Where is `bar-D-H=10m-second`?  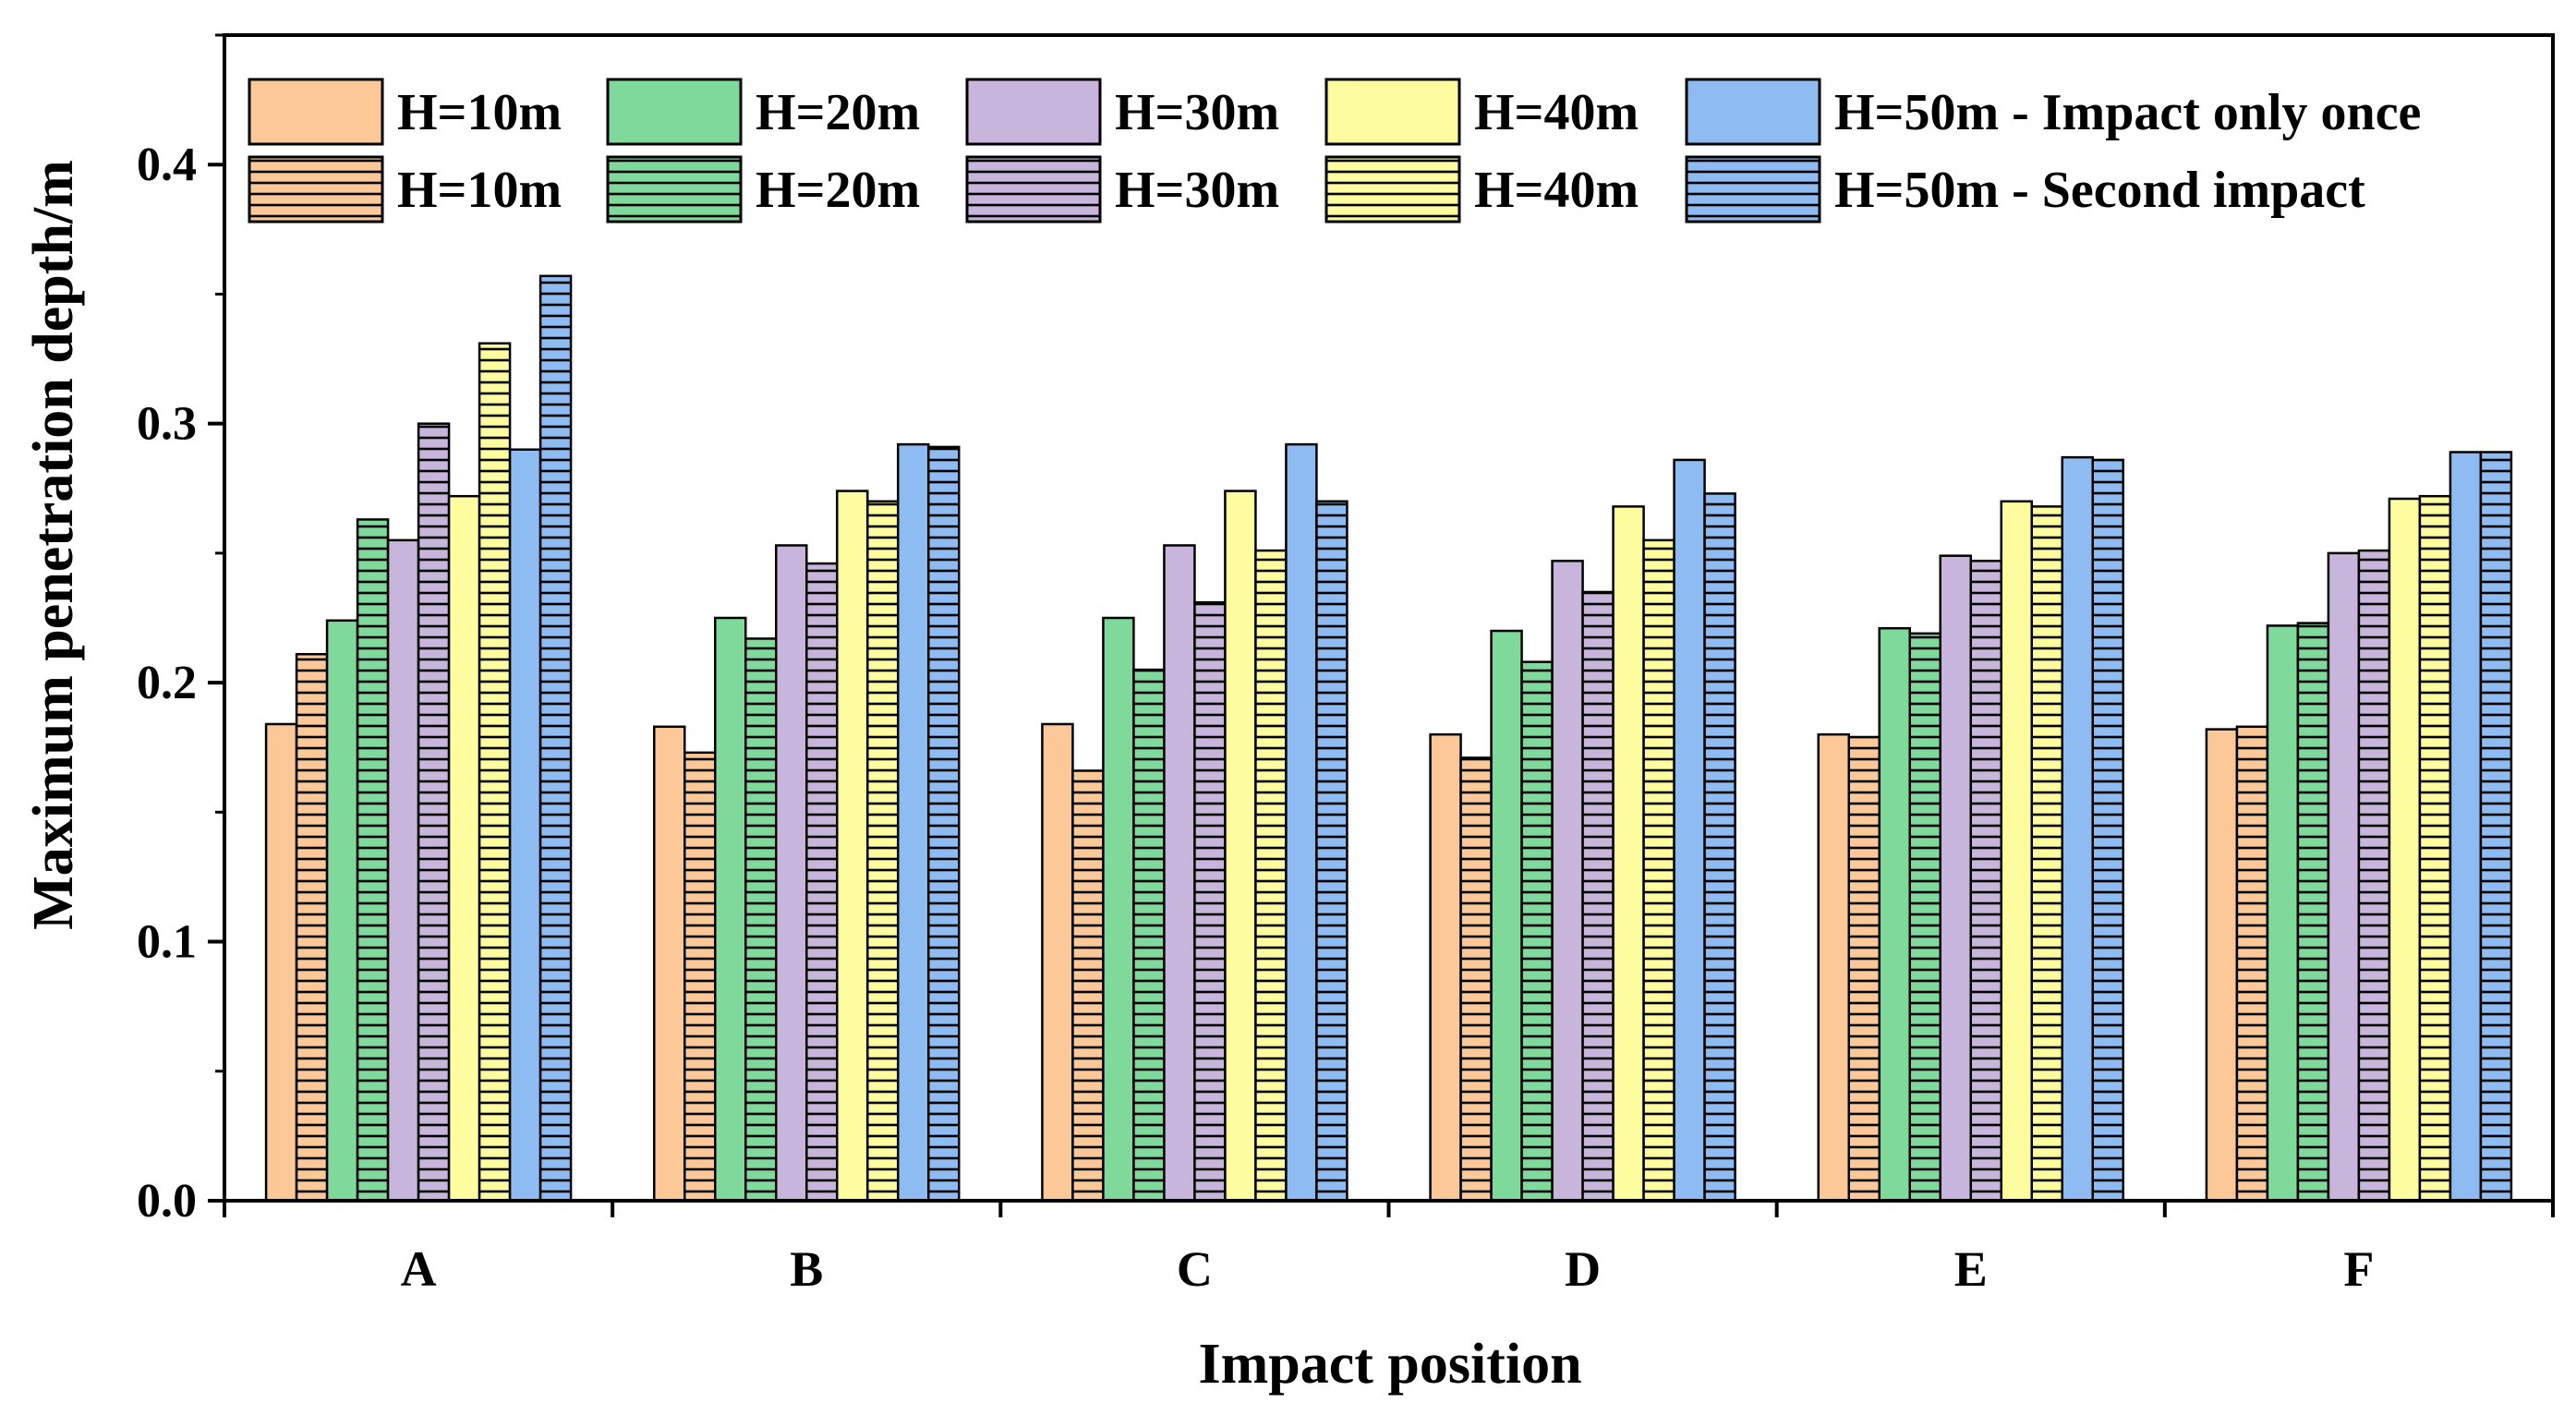 bar-D-H=10m-second is located at coordinates (1476, 979).